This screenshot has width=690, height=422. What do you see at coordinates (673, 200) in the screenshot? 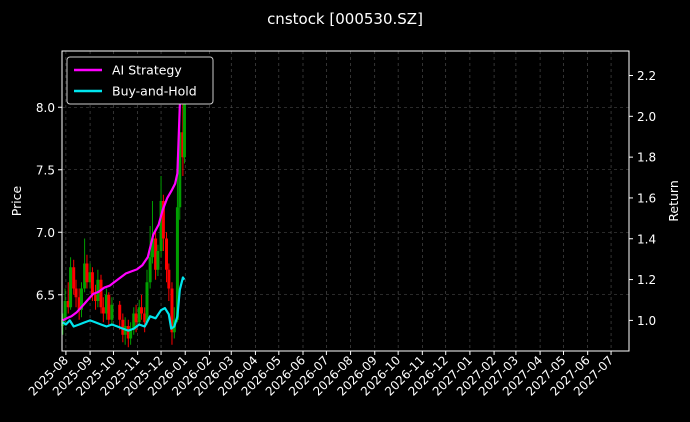
I see `return-axis-label: Return` at bounding box center [673, 200].